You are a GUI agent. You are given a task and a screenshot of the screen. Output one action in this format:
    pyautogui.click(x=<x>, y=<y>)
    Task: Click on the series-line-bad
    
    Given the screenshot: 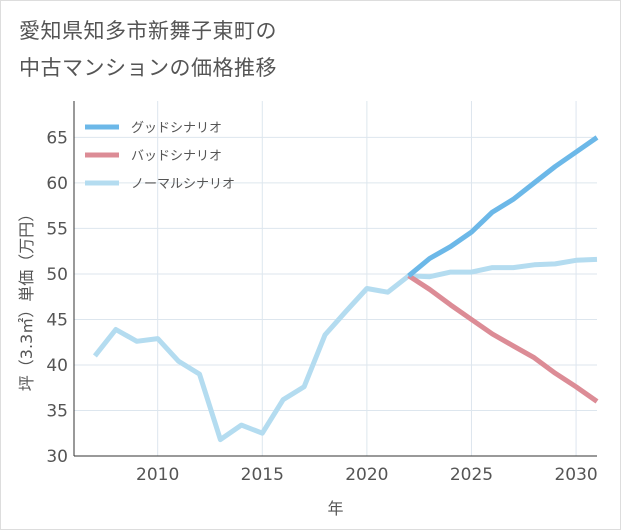 What is the action you would take?
    pyautogui.click(x=503, y=338)
    